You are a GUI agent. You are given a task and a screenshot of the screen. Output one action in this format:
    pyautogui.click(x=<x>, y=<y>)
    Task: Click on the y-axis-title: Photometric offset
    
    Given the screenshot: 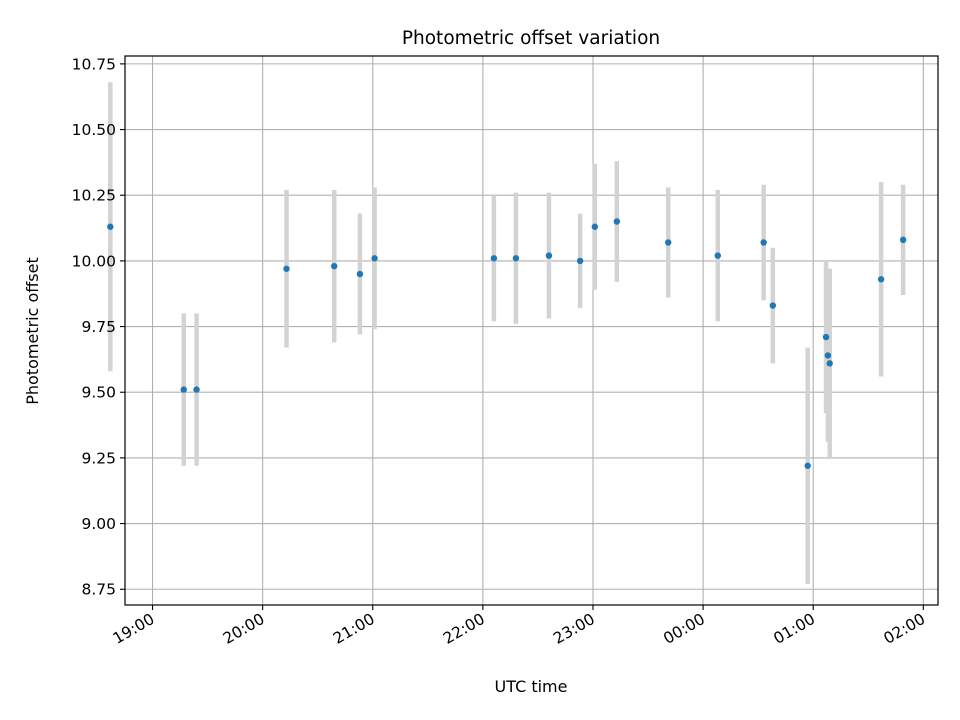 What is the action you would take?
    pyautogui.click(x=32, y=331)
    